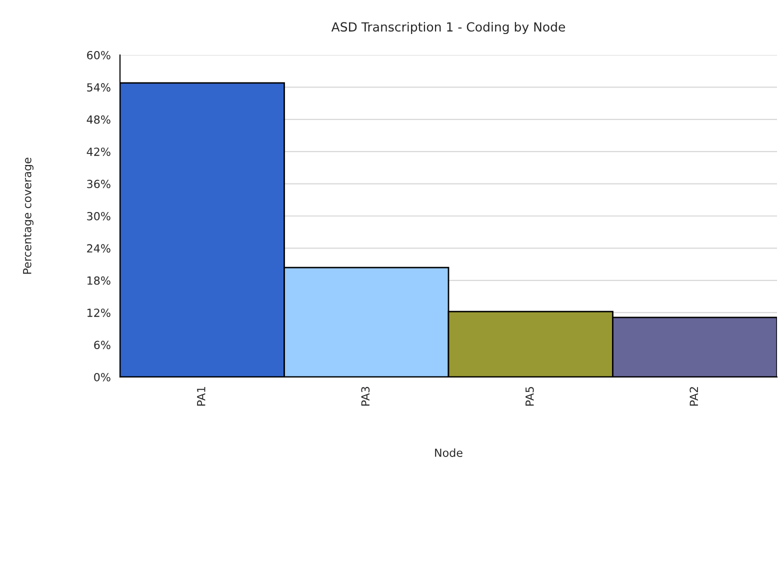 This screenshot has width=782, height=563. What do you see at coordinates (448, 452) in the screenshot?
I see `x-axis-title: Node` at bounding box center [448, 452].